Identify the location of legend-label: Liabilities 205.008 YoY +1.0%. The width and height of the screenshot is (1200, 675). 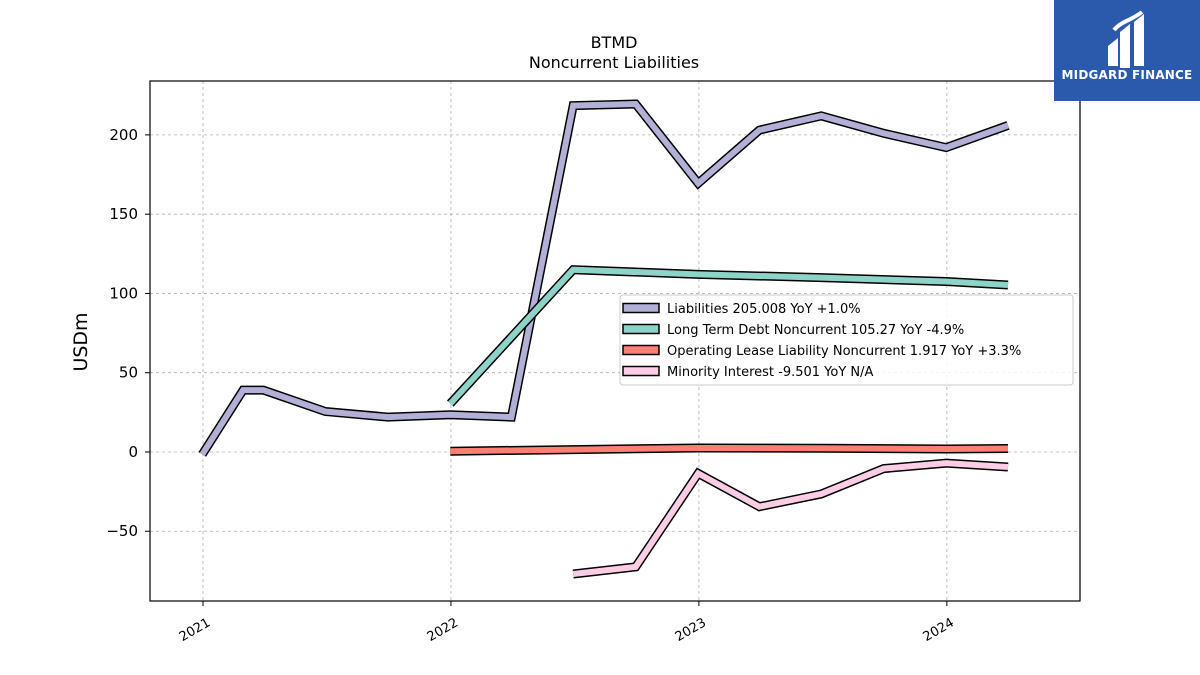
(764, 309).